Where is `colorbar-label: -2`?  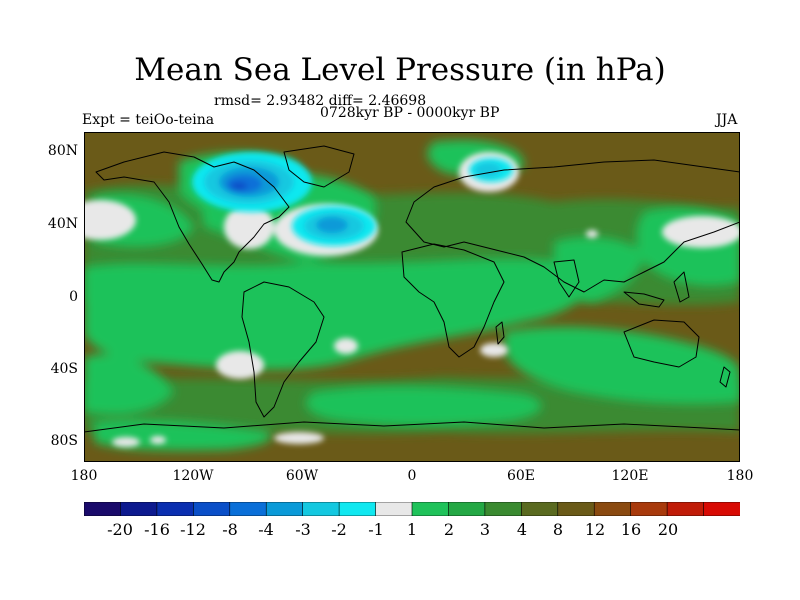
colorbar-label: -2 is located at coordinates (339, 529).